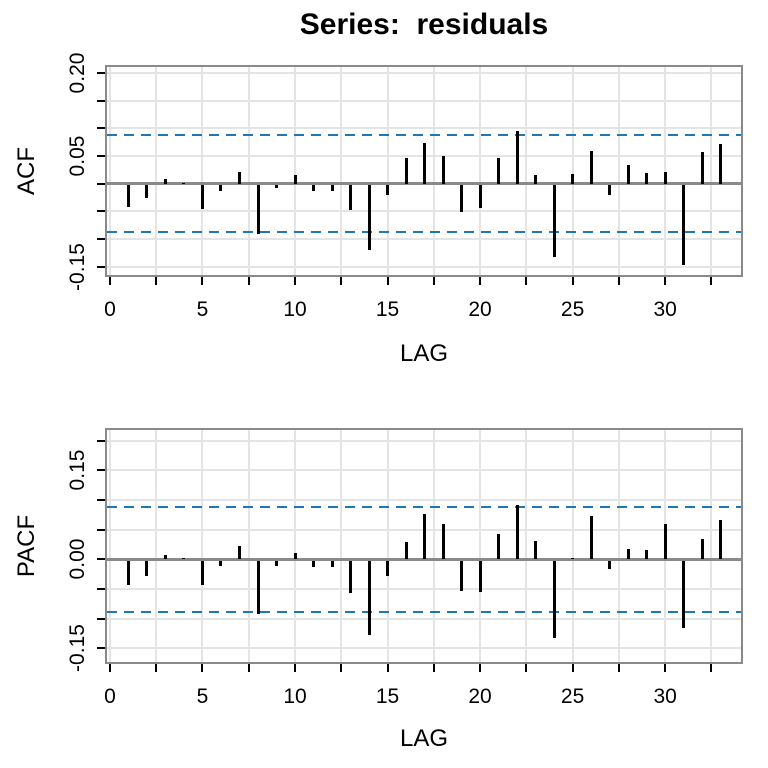  I want to click on x-tick-label: 25, so click(572, 309).